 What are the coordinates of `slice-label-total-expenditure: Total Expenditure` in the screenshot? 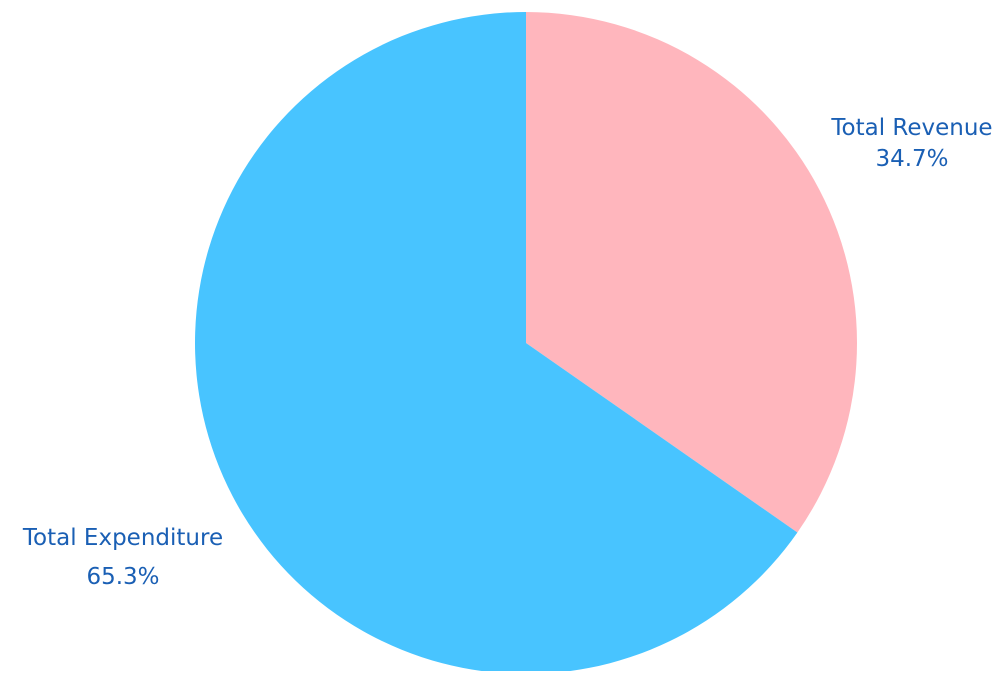 It's located at (122, 538).